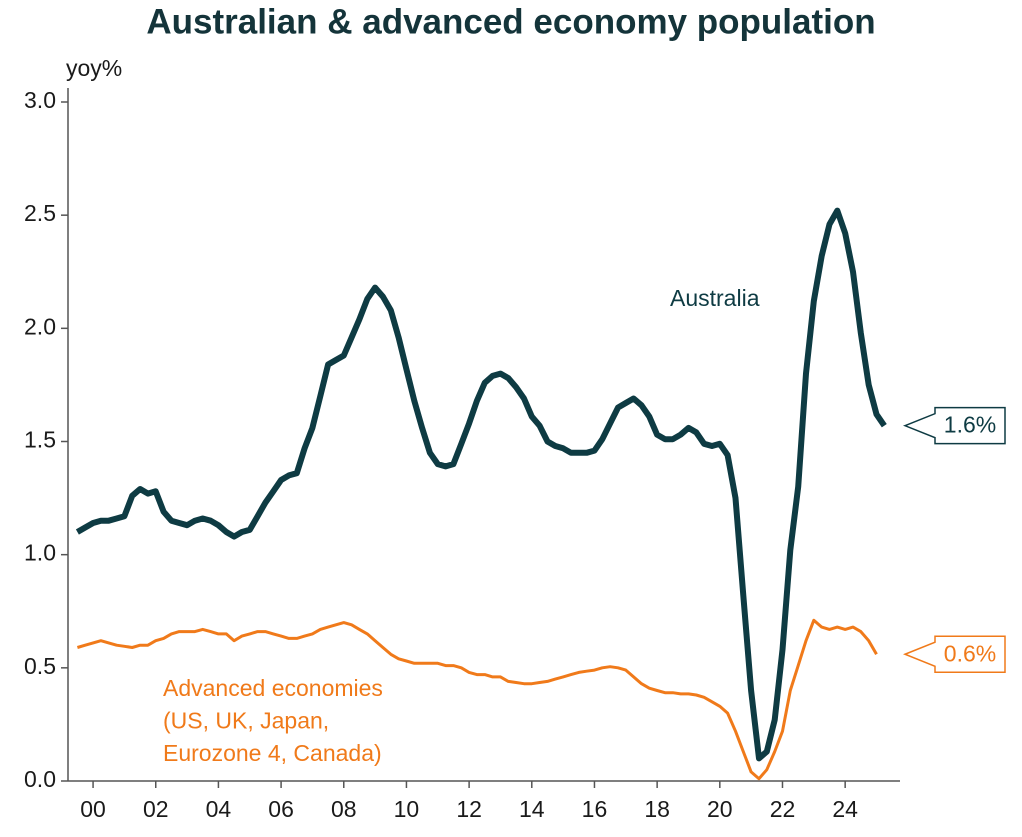 This screenshot has width=1022, height=837. Describe the element at coordinates (657, 809) in the screenshot. I see `x-tick-label: 18` at that location.